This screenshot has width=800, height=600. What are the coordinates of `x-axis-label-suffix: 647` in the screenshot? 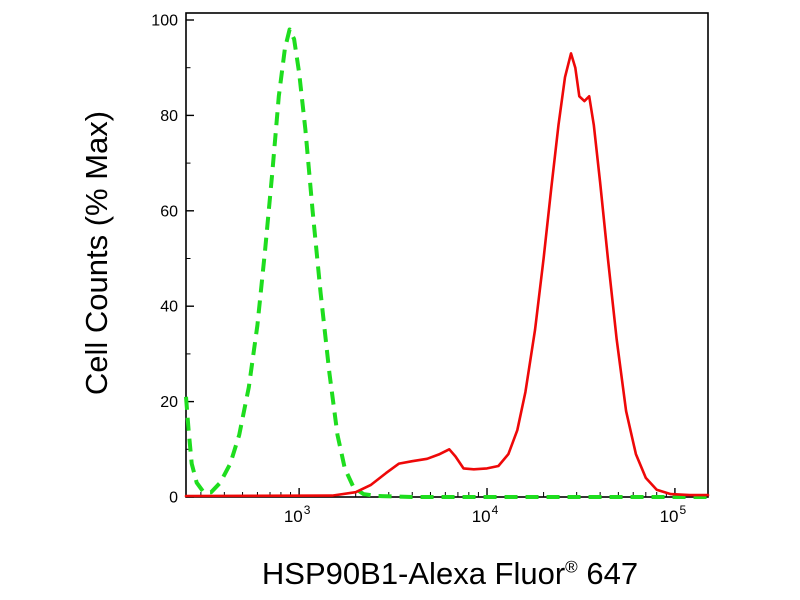 It's located at (608, 573).